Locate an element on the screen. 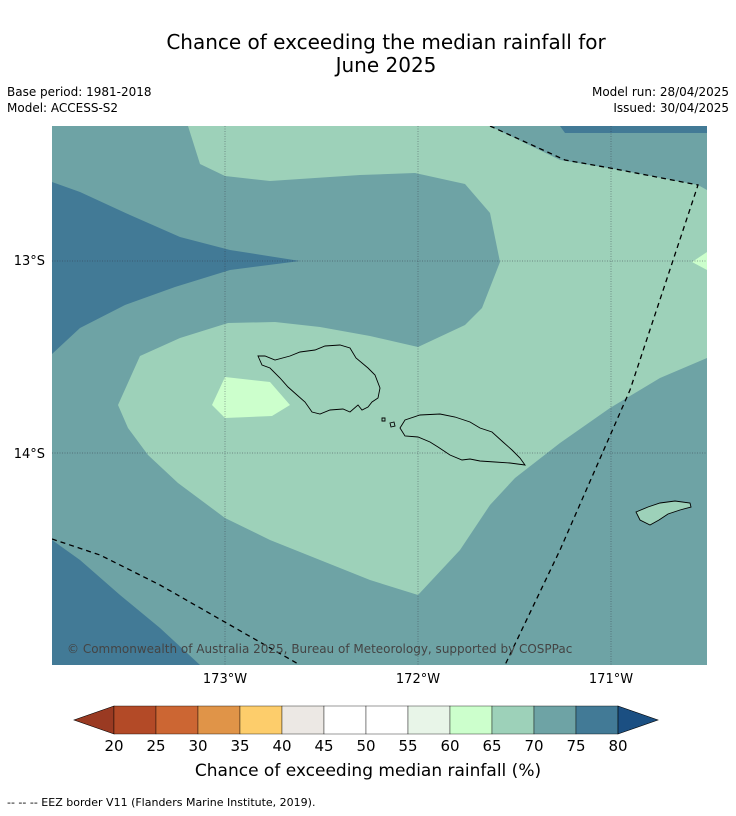  lon-label-171: 171°W is located at coordinates (611, 679).